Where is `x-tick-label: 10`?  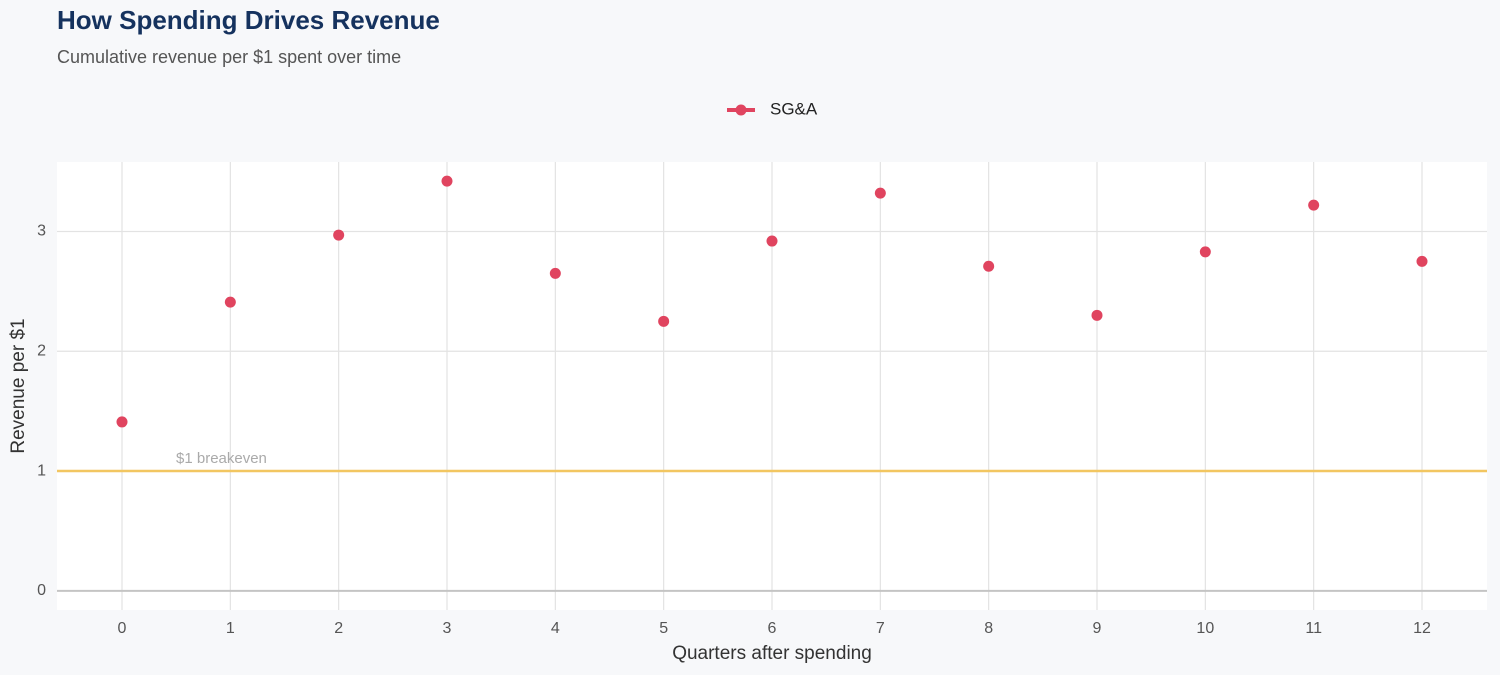 x-tick-label: 10 is located at coordinates (1205, 628).